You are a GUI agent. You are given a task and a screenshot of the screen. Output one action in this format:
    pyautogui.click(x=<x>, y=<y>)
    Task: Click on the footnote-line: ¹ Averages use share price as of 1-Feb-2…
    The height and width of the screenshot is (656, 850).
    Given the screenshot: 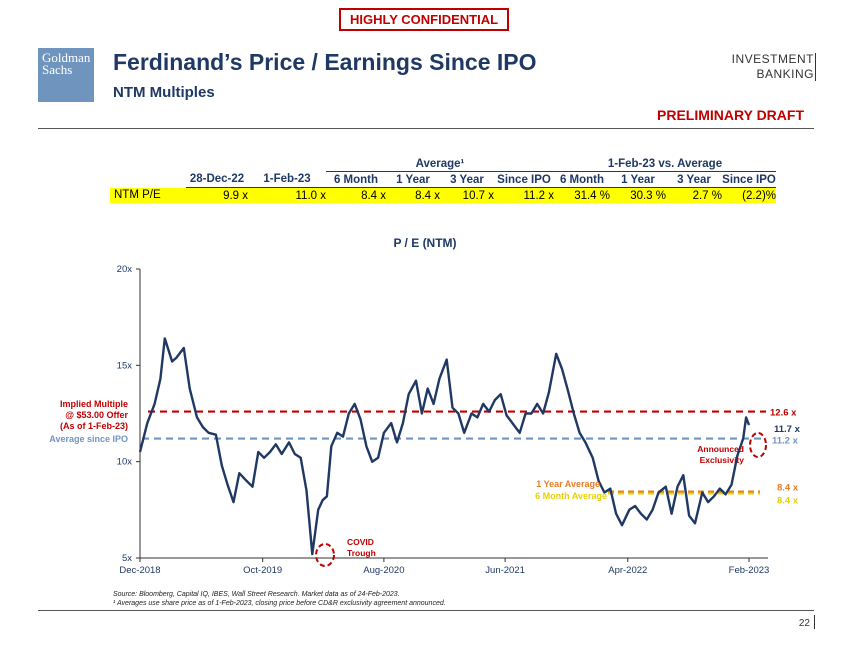 What is the action you would take?
    pyautogui.click(x=279, y=603)
    